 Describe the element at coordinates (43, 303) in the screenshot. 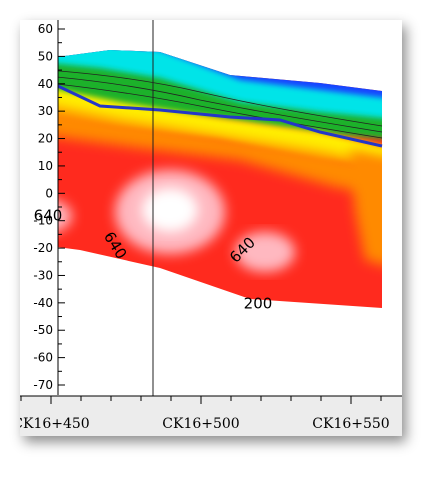

I see `y-tick-label: -40` at that location.